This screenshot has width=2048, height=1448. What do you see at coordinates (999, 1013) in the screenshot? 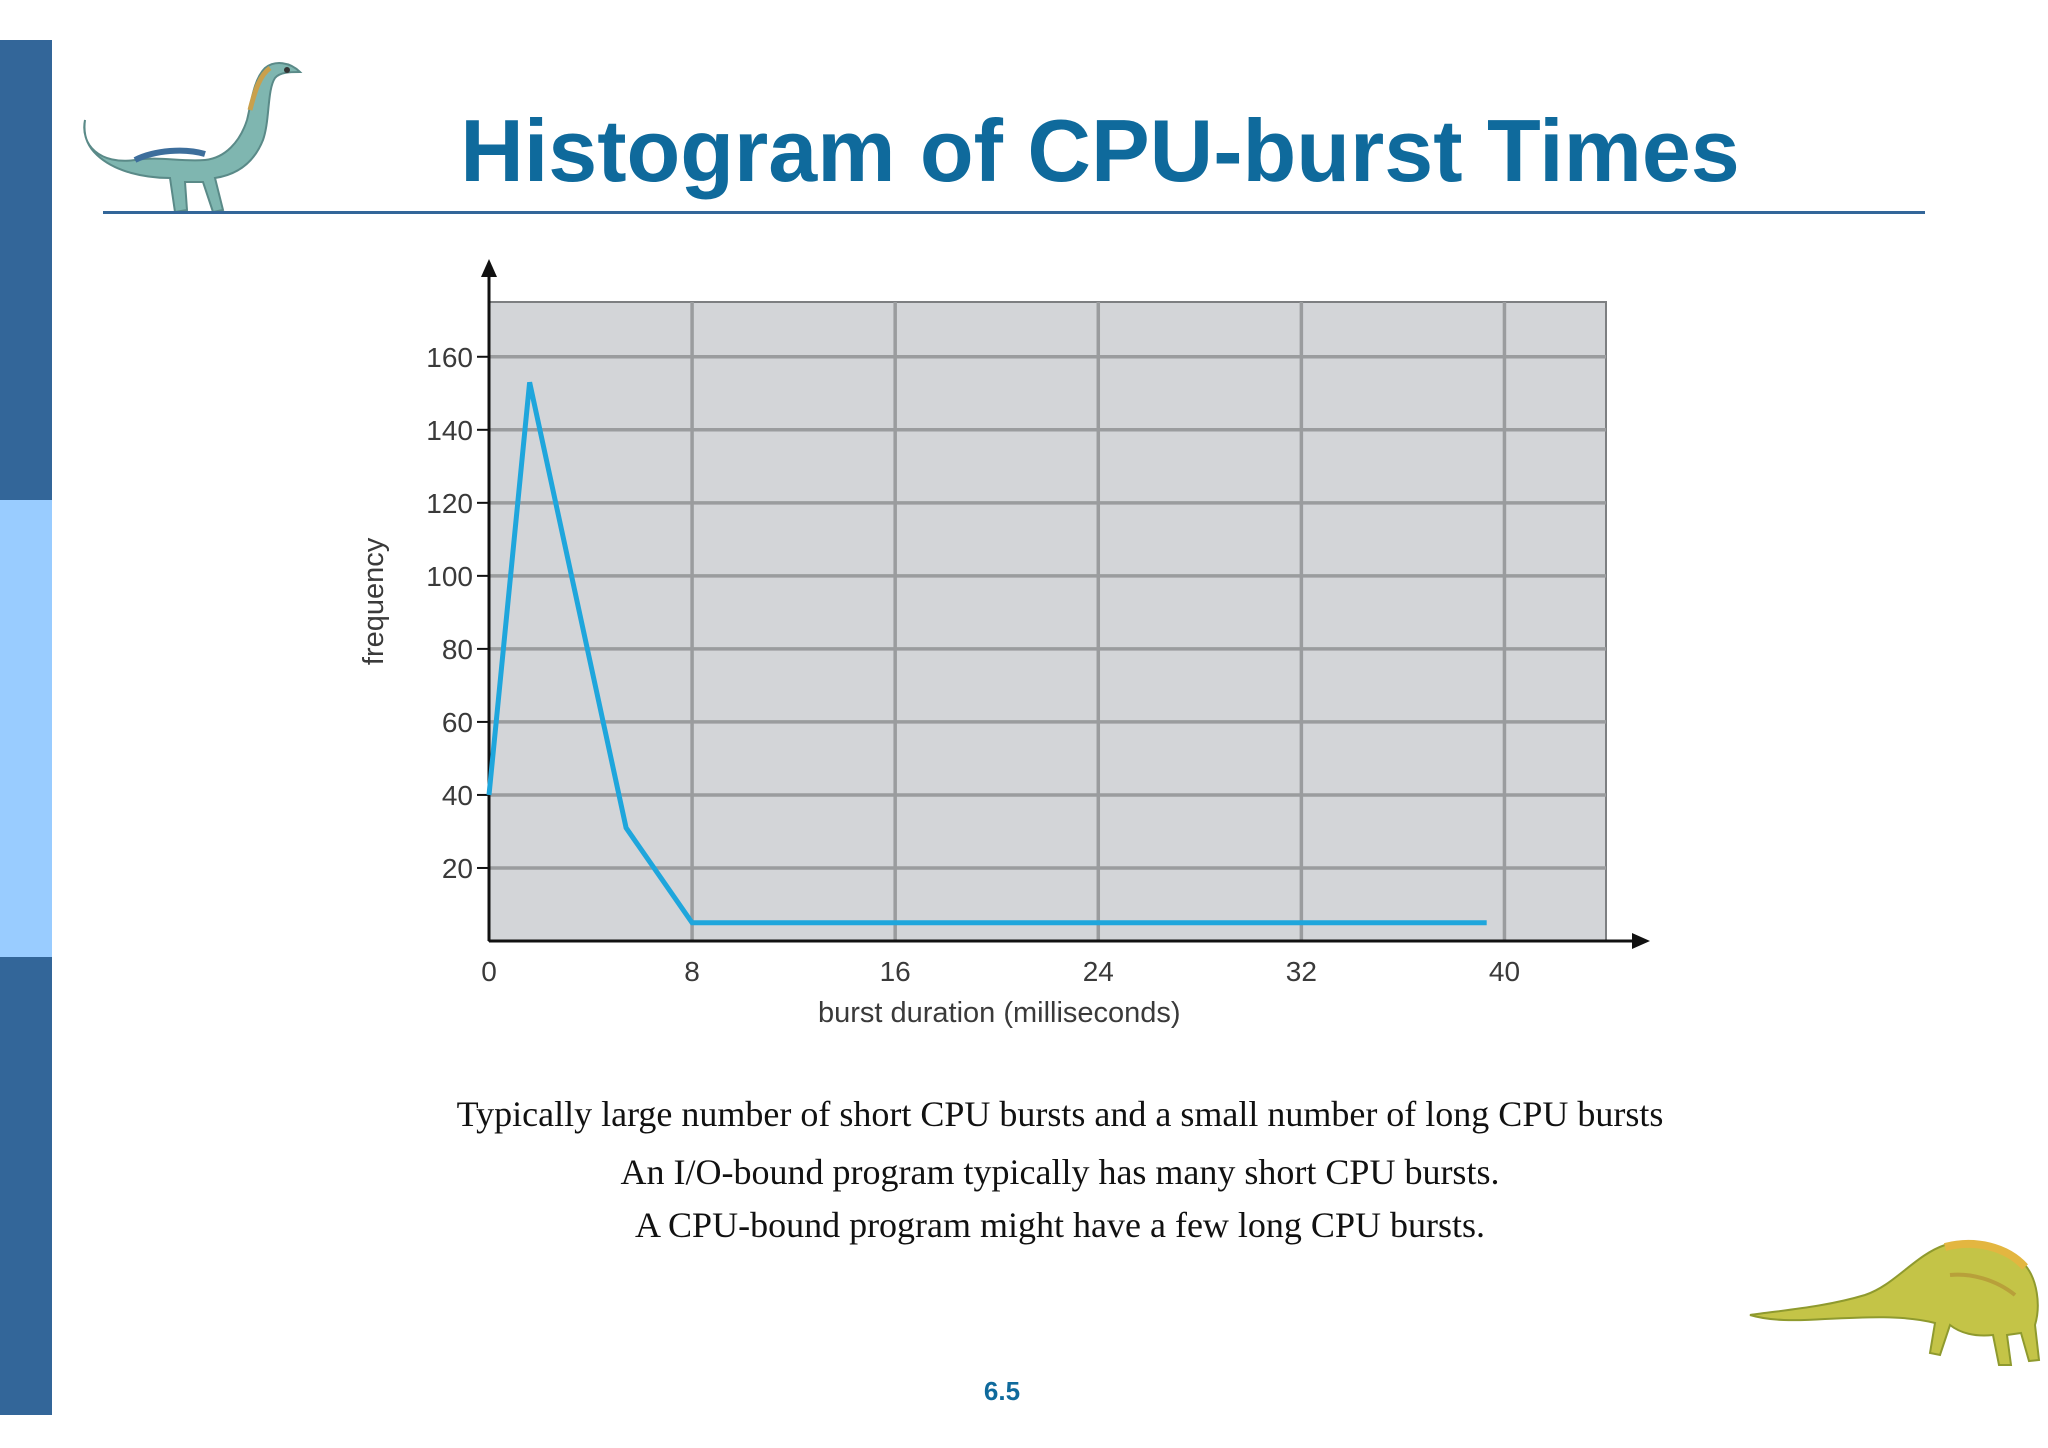
I see `x-axis-label: burst duration (milliseconds)` at bounding box center [999, 1013].